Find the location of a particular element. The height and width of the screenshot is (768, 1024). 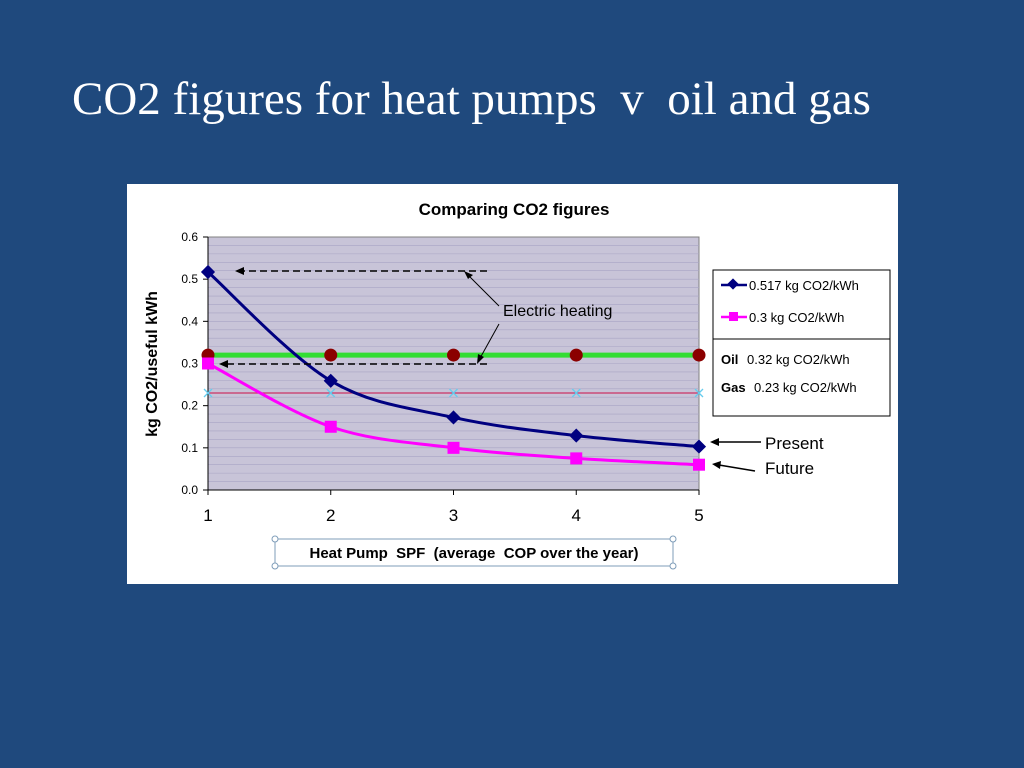

grid-lines is located at coordinates (453, 363).